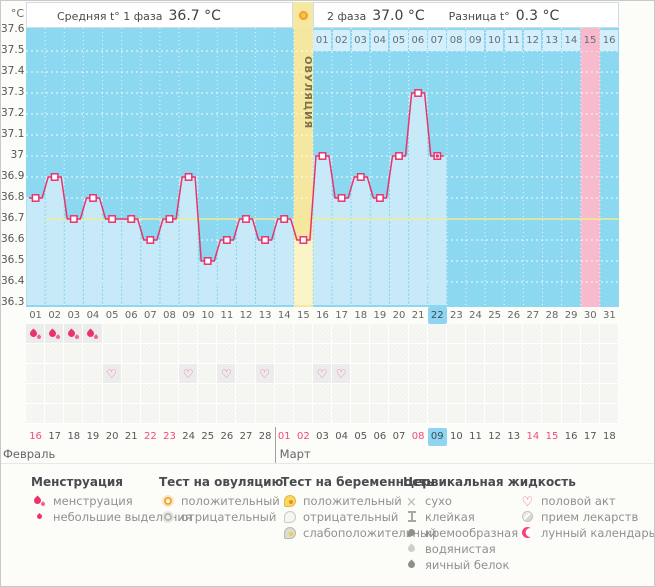 This screenshot has width=655, height=587. What do you see at coordinates (131, 315) in the screenshot?
I see `cycle-day-cell: 06` at bounding box center [131, 315].